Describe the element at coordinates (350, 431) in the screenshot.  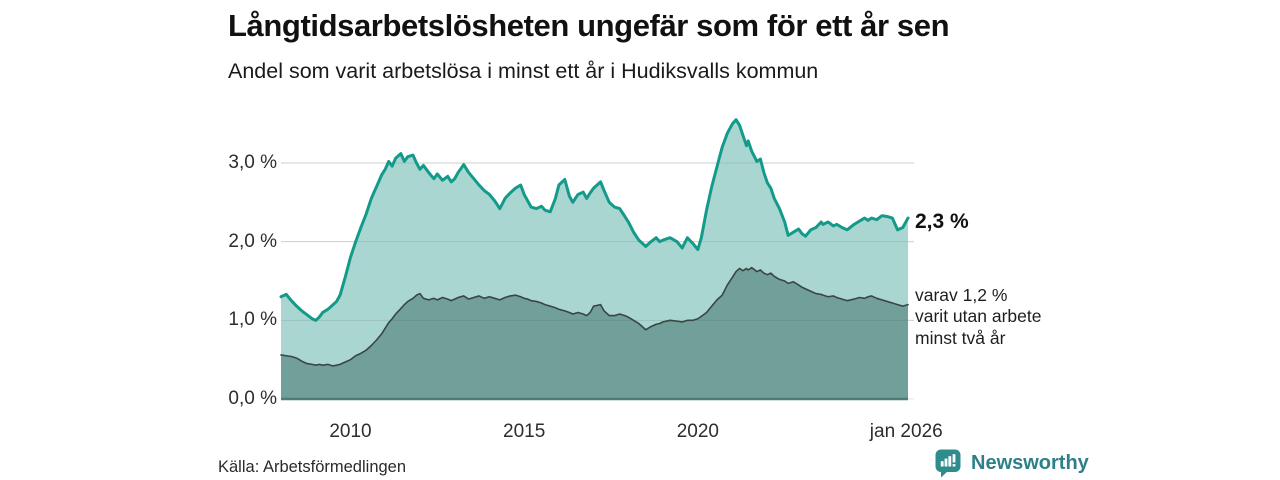
I see `x-axis-tick-label: 2010` at that location.